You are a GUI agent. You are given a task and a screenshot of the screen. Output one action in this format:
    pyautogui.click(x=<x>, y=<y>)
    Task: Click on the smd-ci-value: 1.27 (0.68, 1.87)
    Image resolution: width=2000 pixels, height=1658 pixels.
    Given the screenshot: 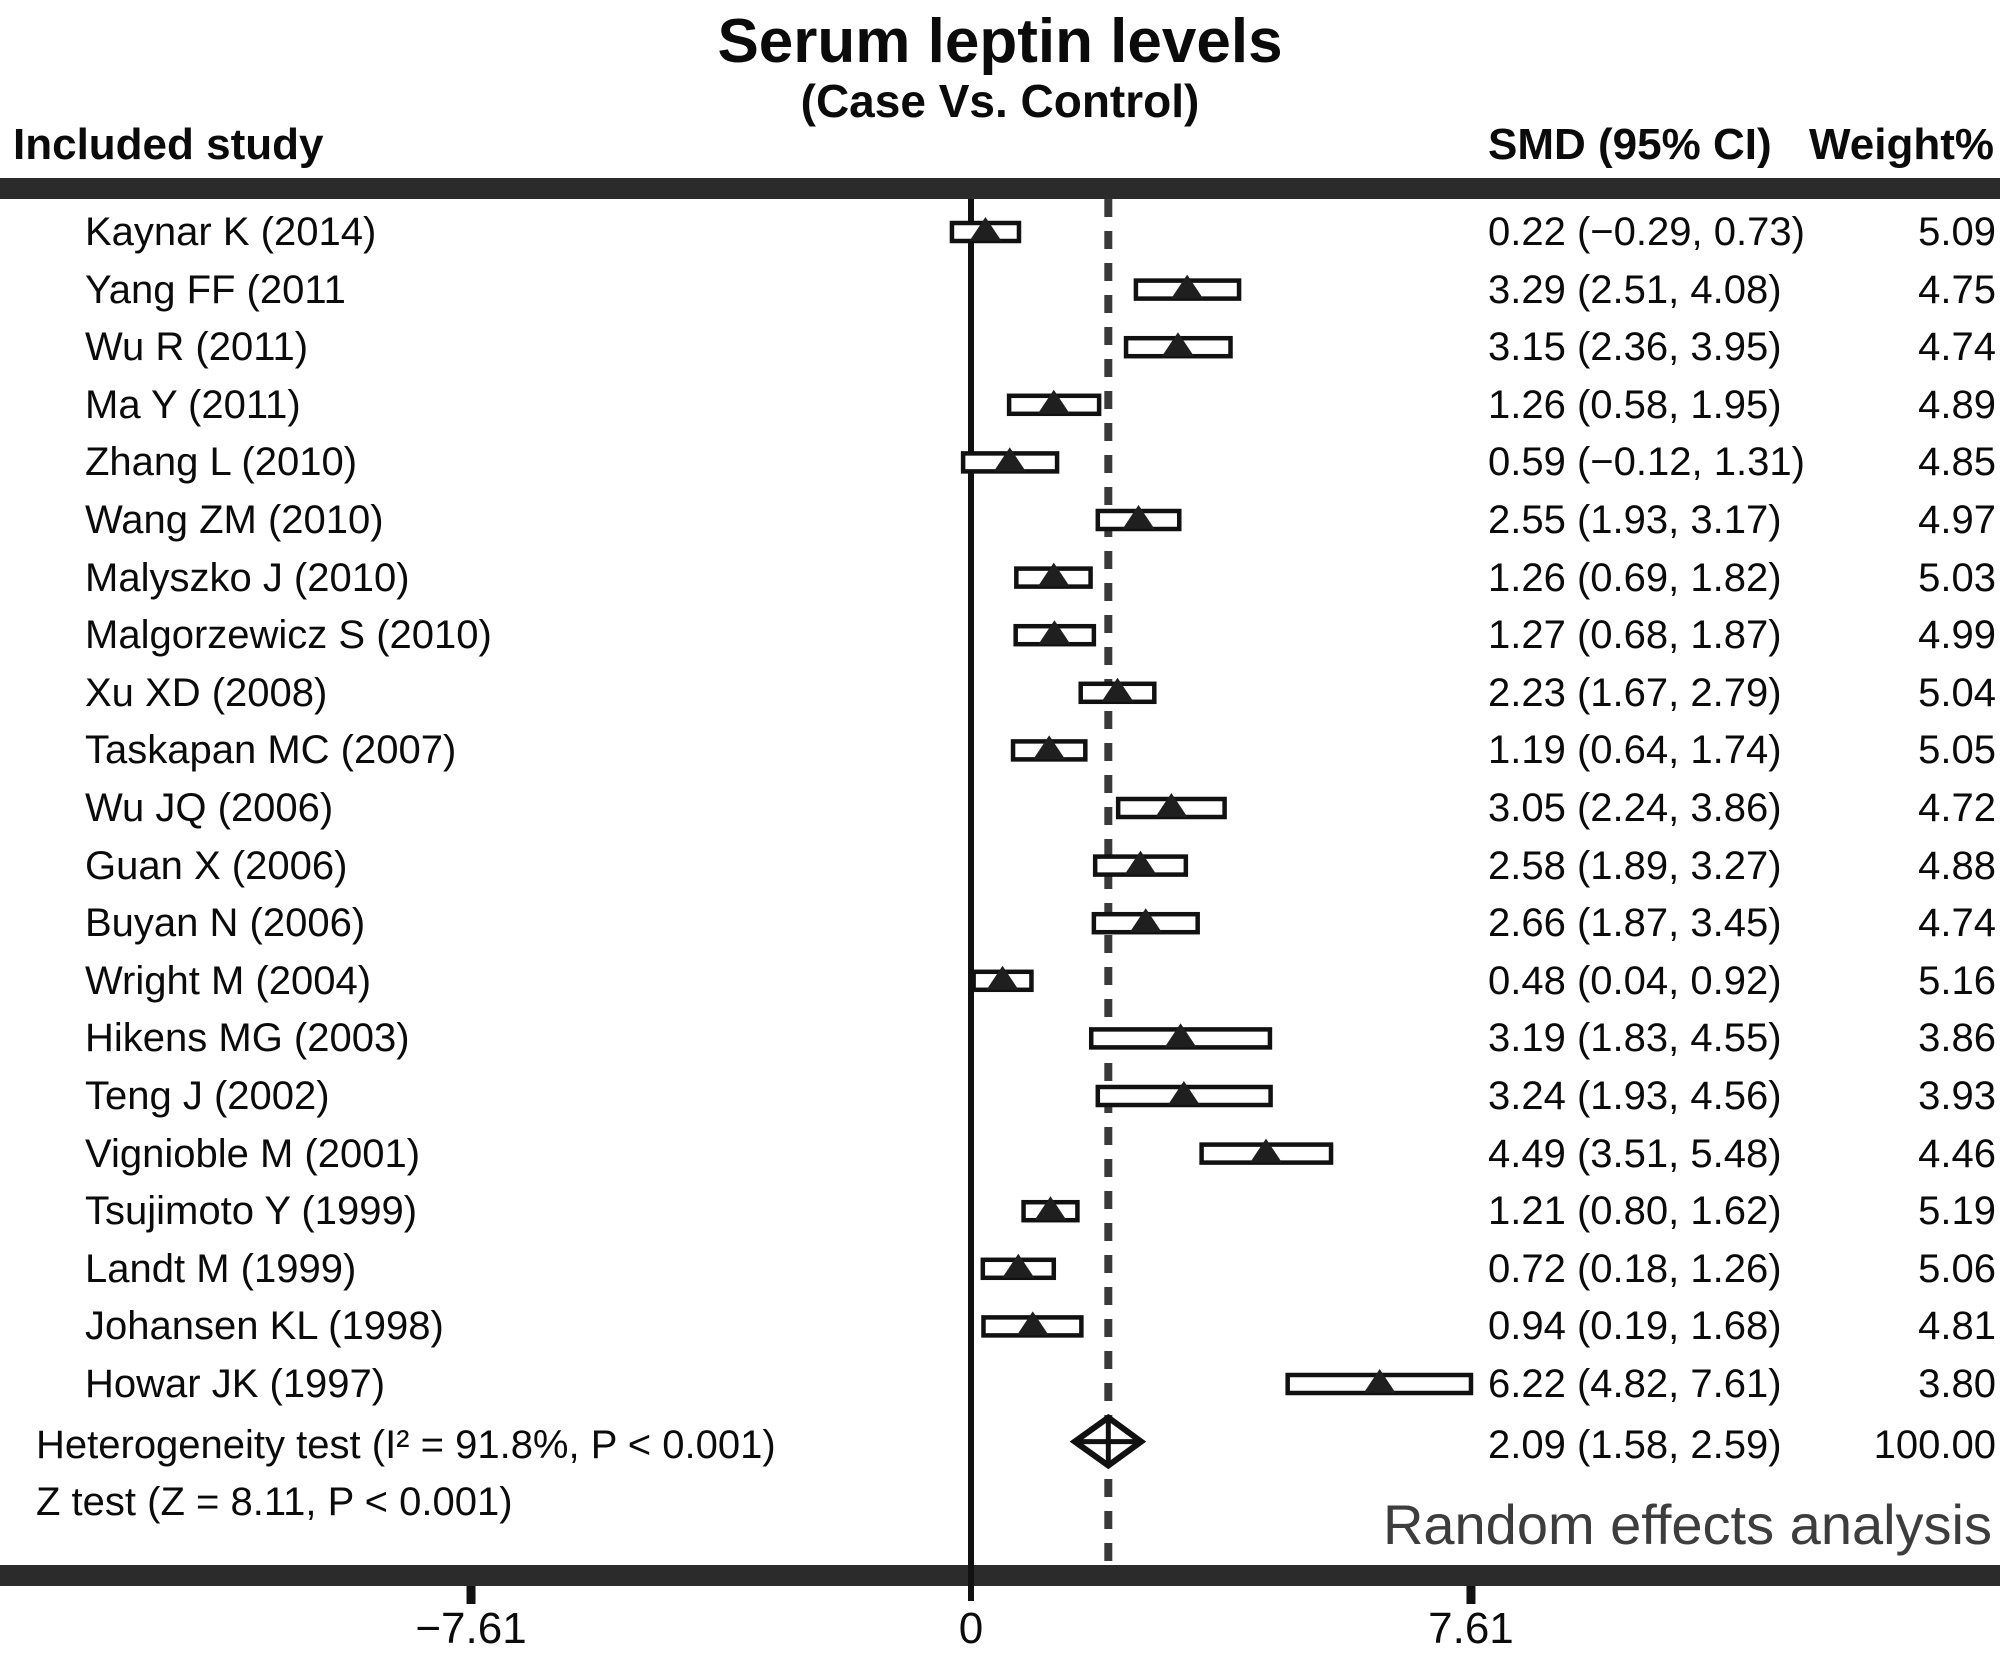 What is the action you would take?
    pyautogui.click(x=1635, y=635)
    